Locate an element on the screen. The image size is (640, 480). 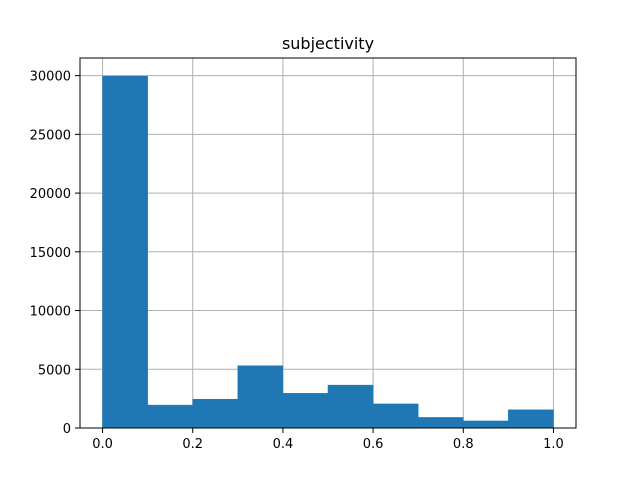
chart-title: subjectivity is located at coordinates (328, 43).